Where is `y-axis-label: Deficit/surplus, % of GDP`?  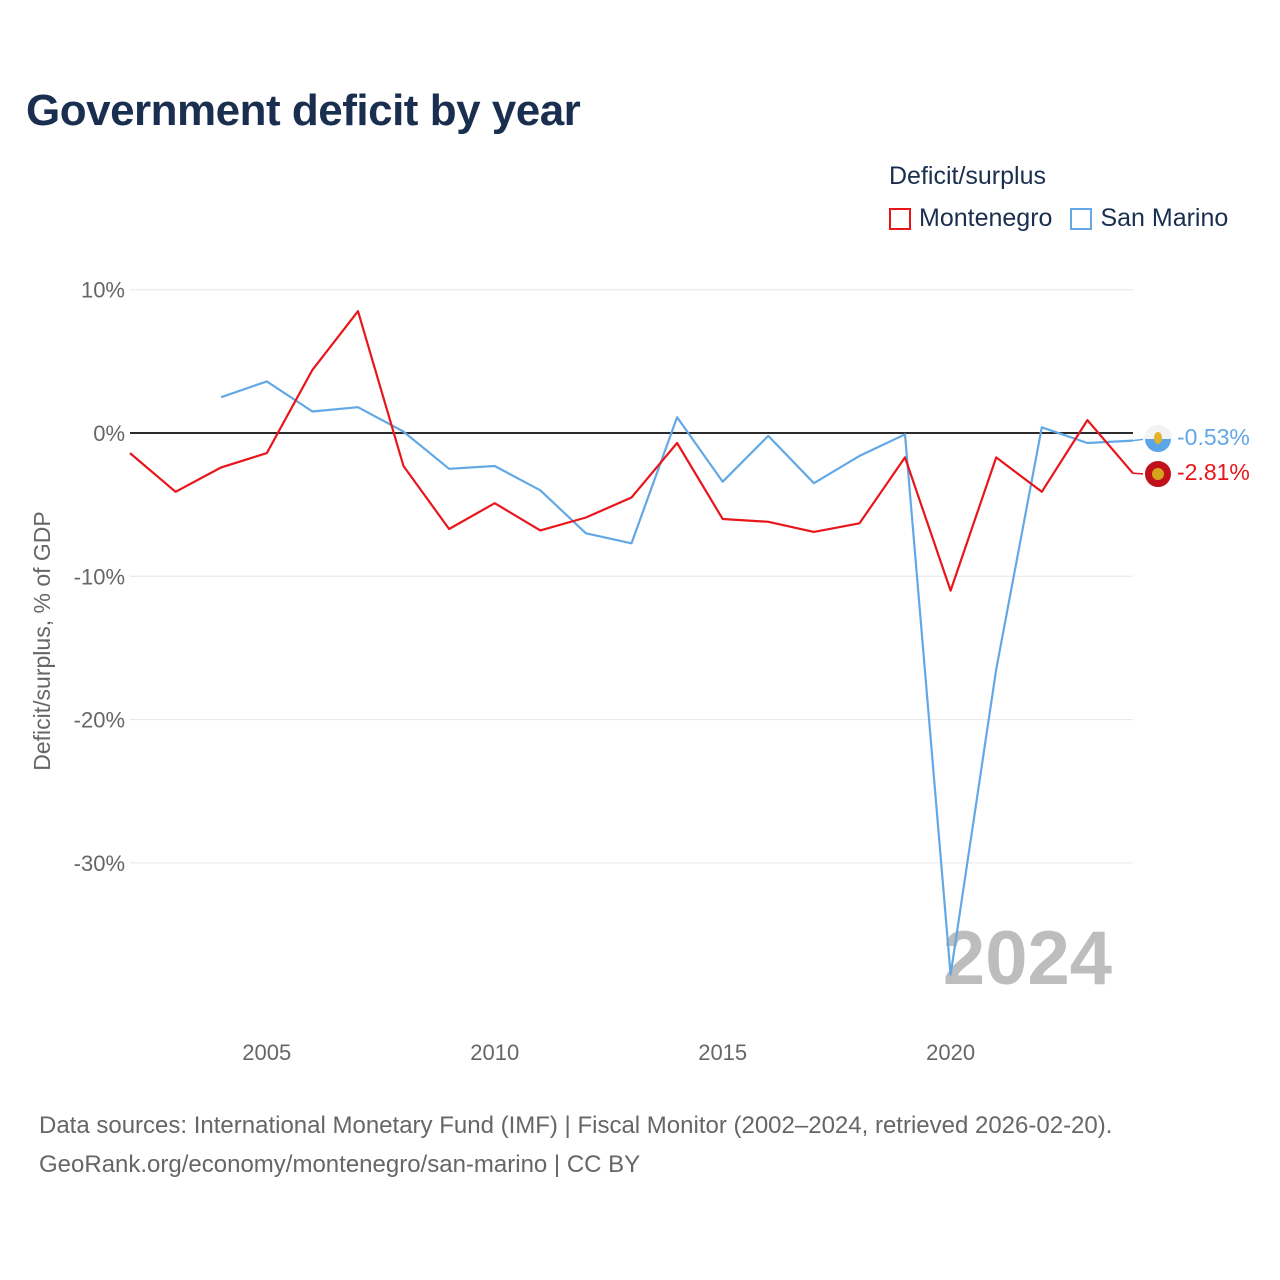 y-axis-label: Deficit/surplus, % of GDP is located at coordinates (42, 640).